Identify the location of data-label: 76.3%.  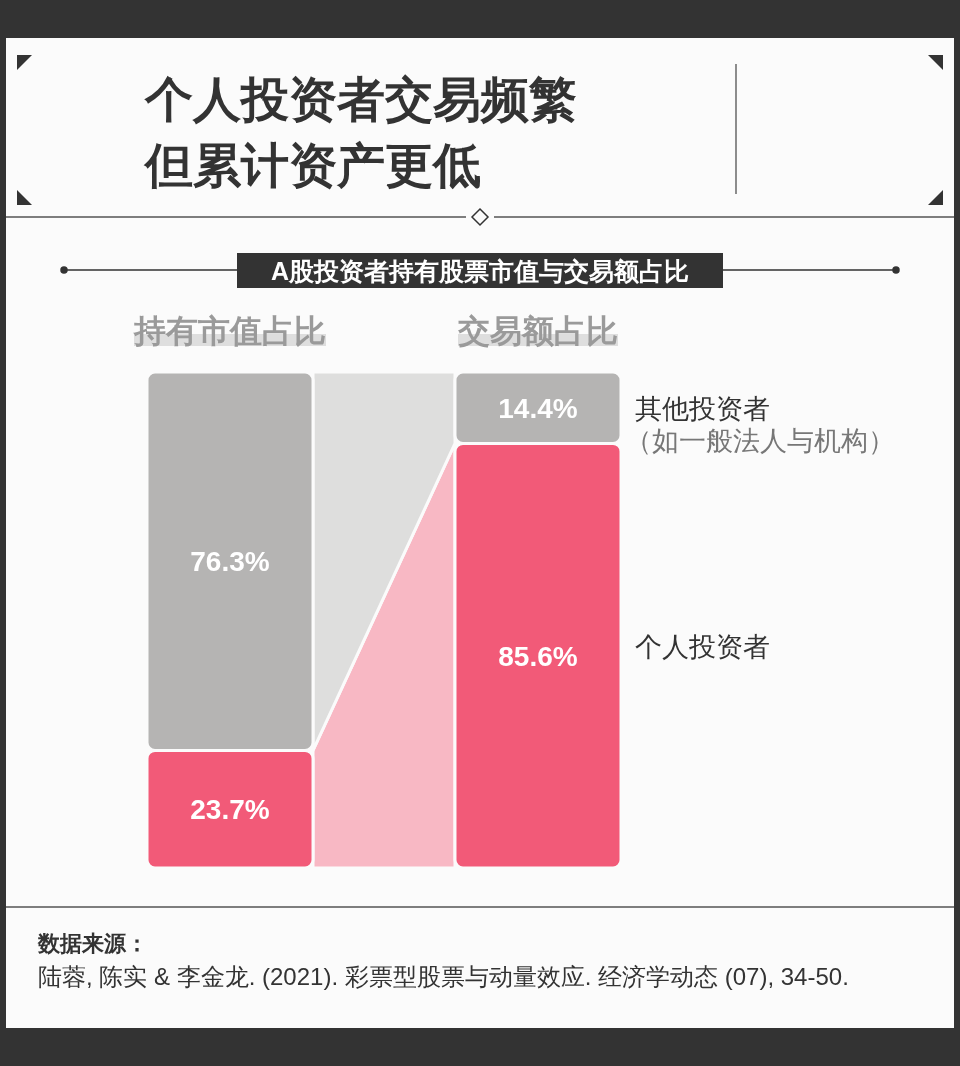
(230, 562).